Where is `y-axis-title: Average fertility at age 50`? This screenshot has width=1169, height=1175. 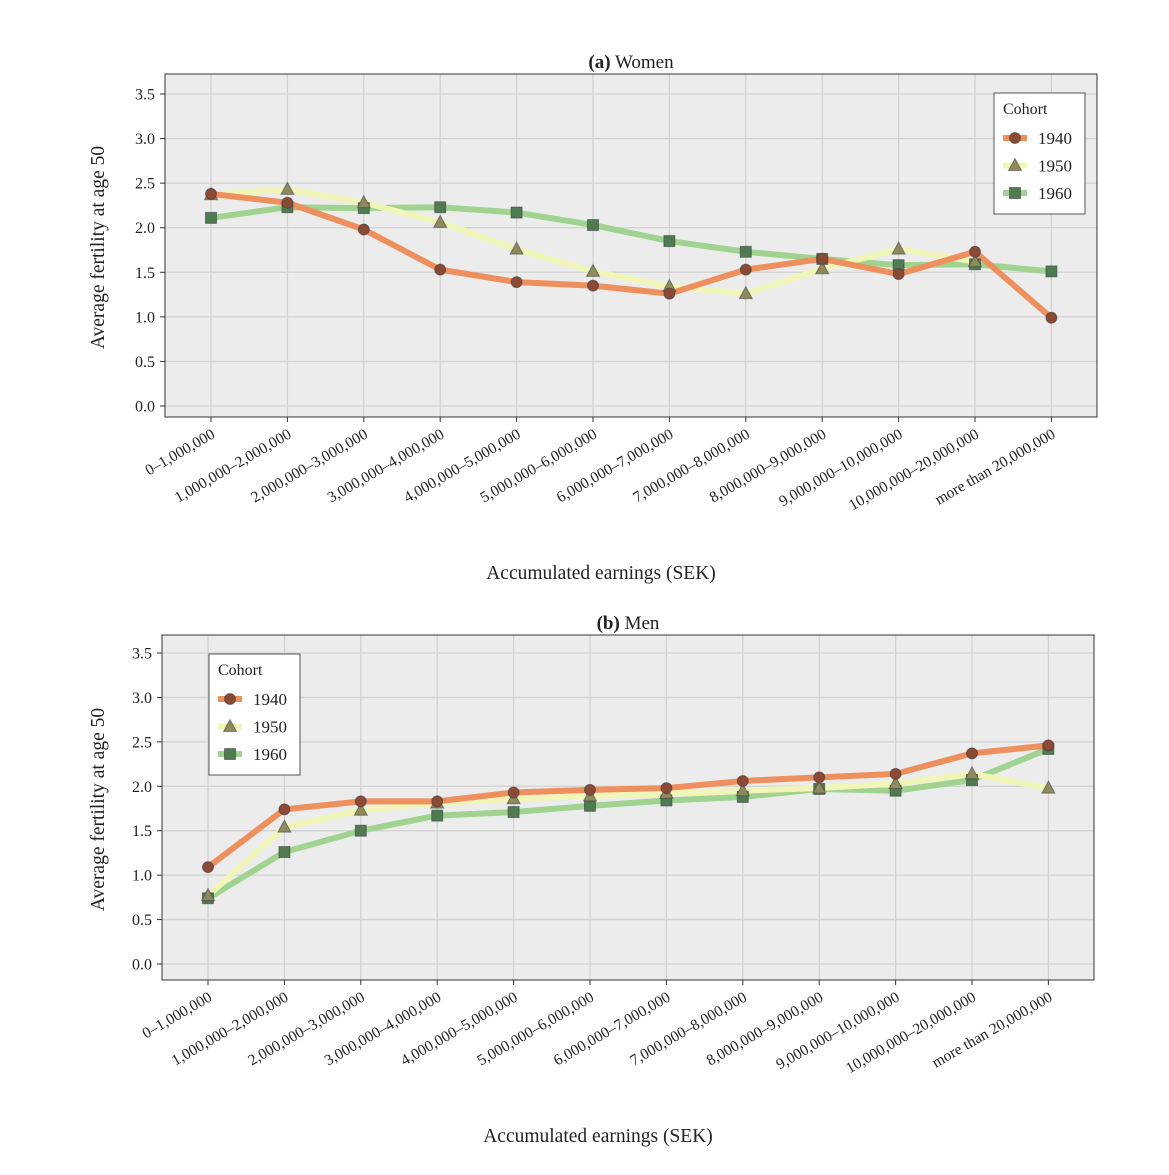 y-axis-title: Average fertility at age 50 is located at coordinates (98, 247).